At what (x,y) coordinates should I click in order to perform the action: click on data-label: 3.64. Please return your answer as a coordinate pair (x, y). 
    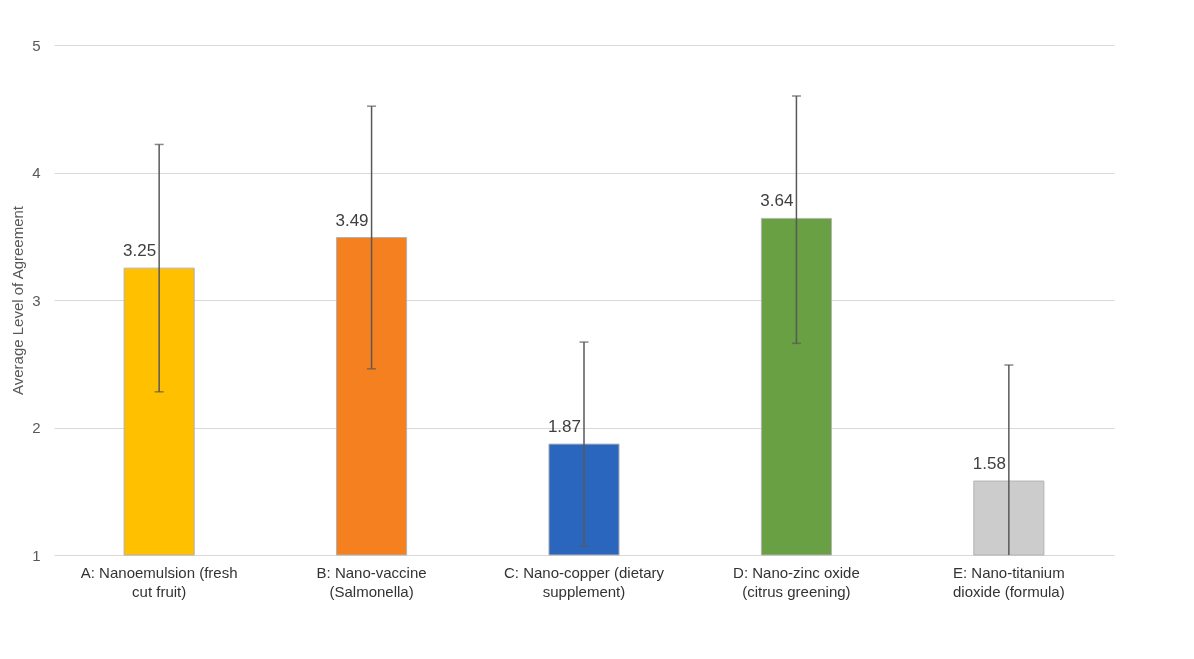
    Looking at the image, I should click on (777, 201).